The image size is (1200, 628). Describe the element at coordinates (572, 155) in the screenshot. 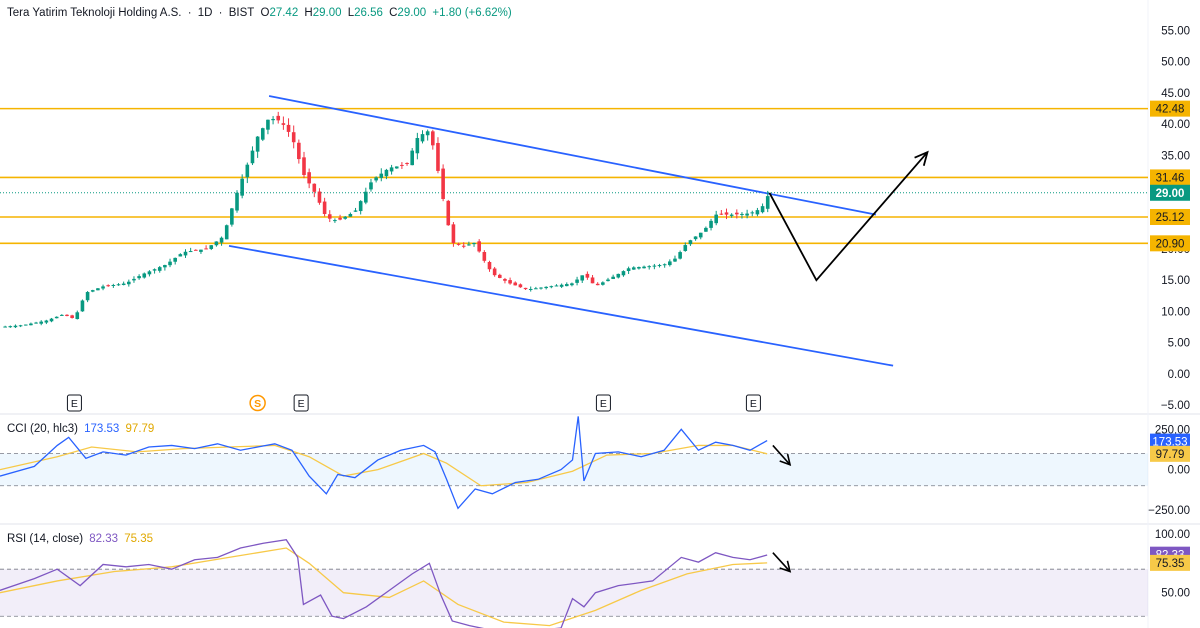

I see `channel-upper-line` at that location.